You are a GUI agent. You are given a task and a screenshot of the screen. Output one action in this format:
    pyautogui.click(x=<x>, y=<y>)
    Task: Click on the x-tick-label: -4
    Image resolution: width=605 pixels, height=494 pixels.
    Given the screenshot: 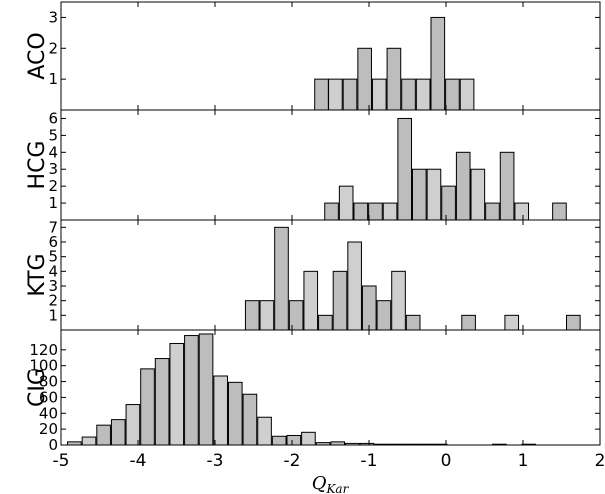 What is the action you would take?
    pyautogui.click(x=138, y=461)
    